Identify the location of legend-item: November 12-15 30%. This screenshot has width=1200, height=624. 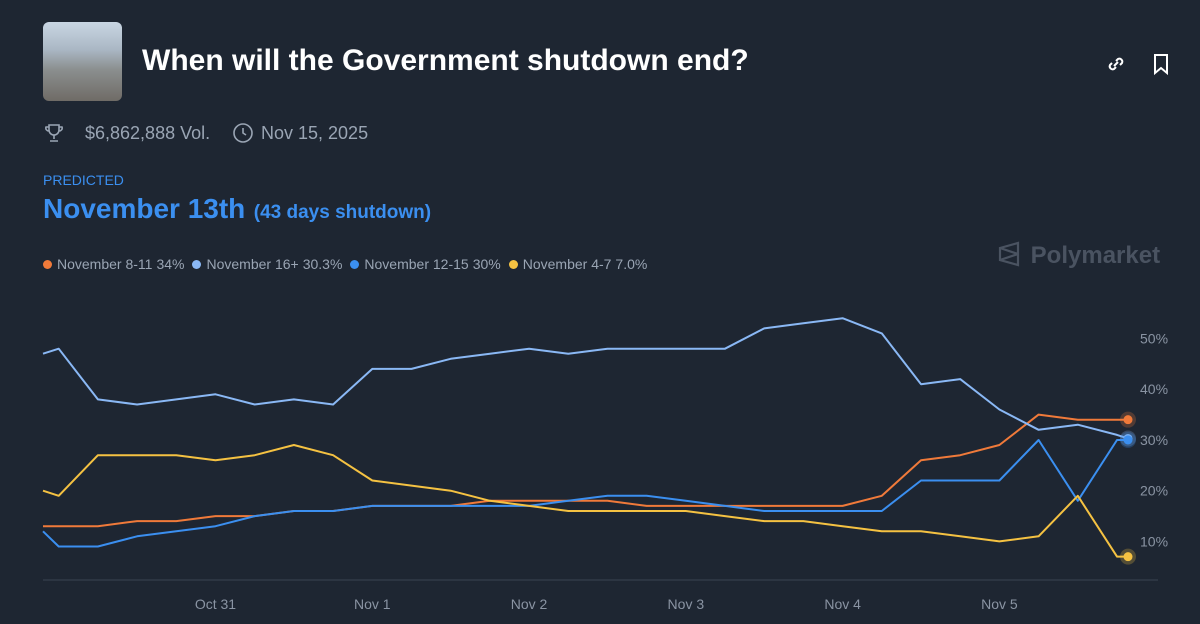
(425, 264).